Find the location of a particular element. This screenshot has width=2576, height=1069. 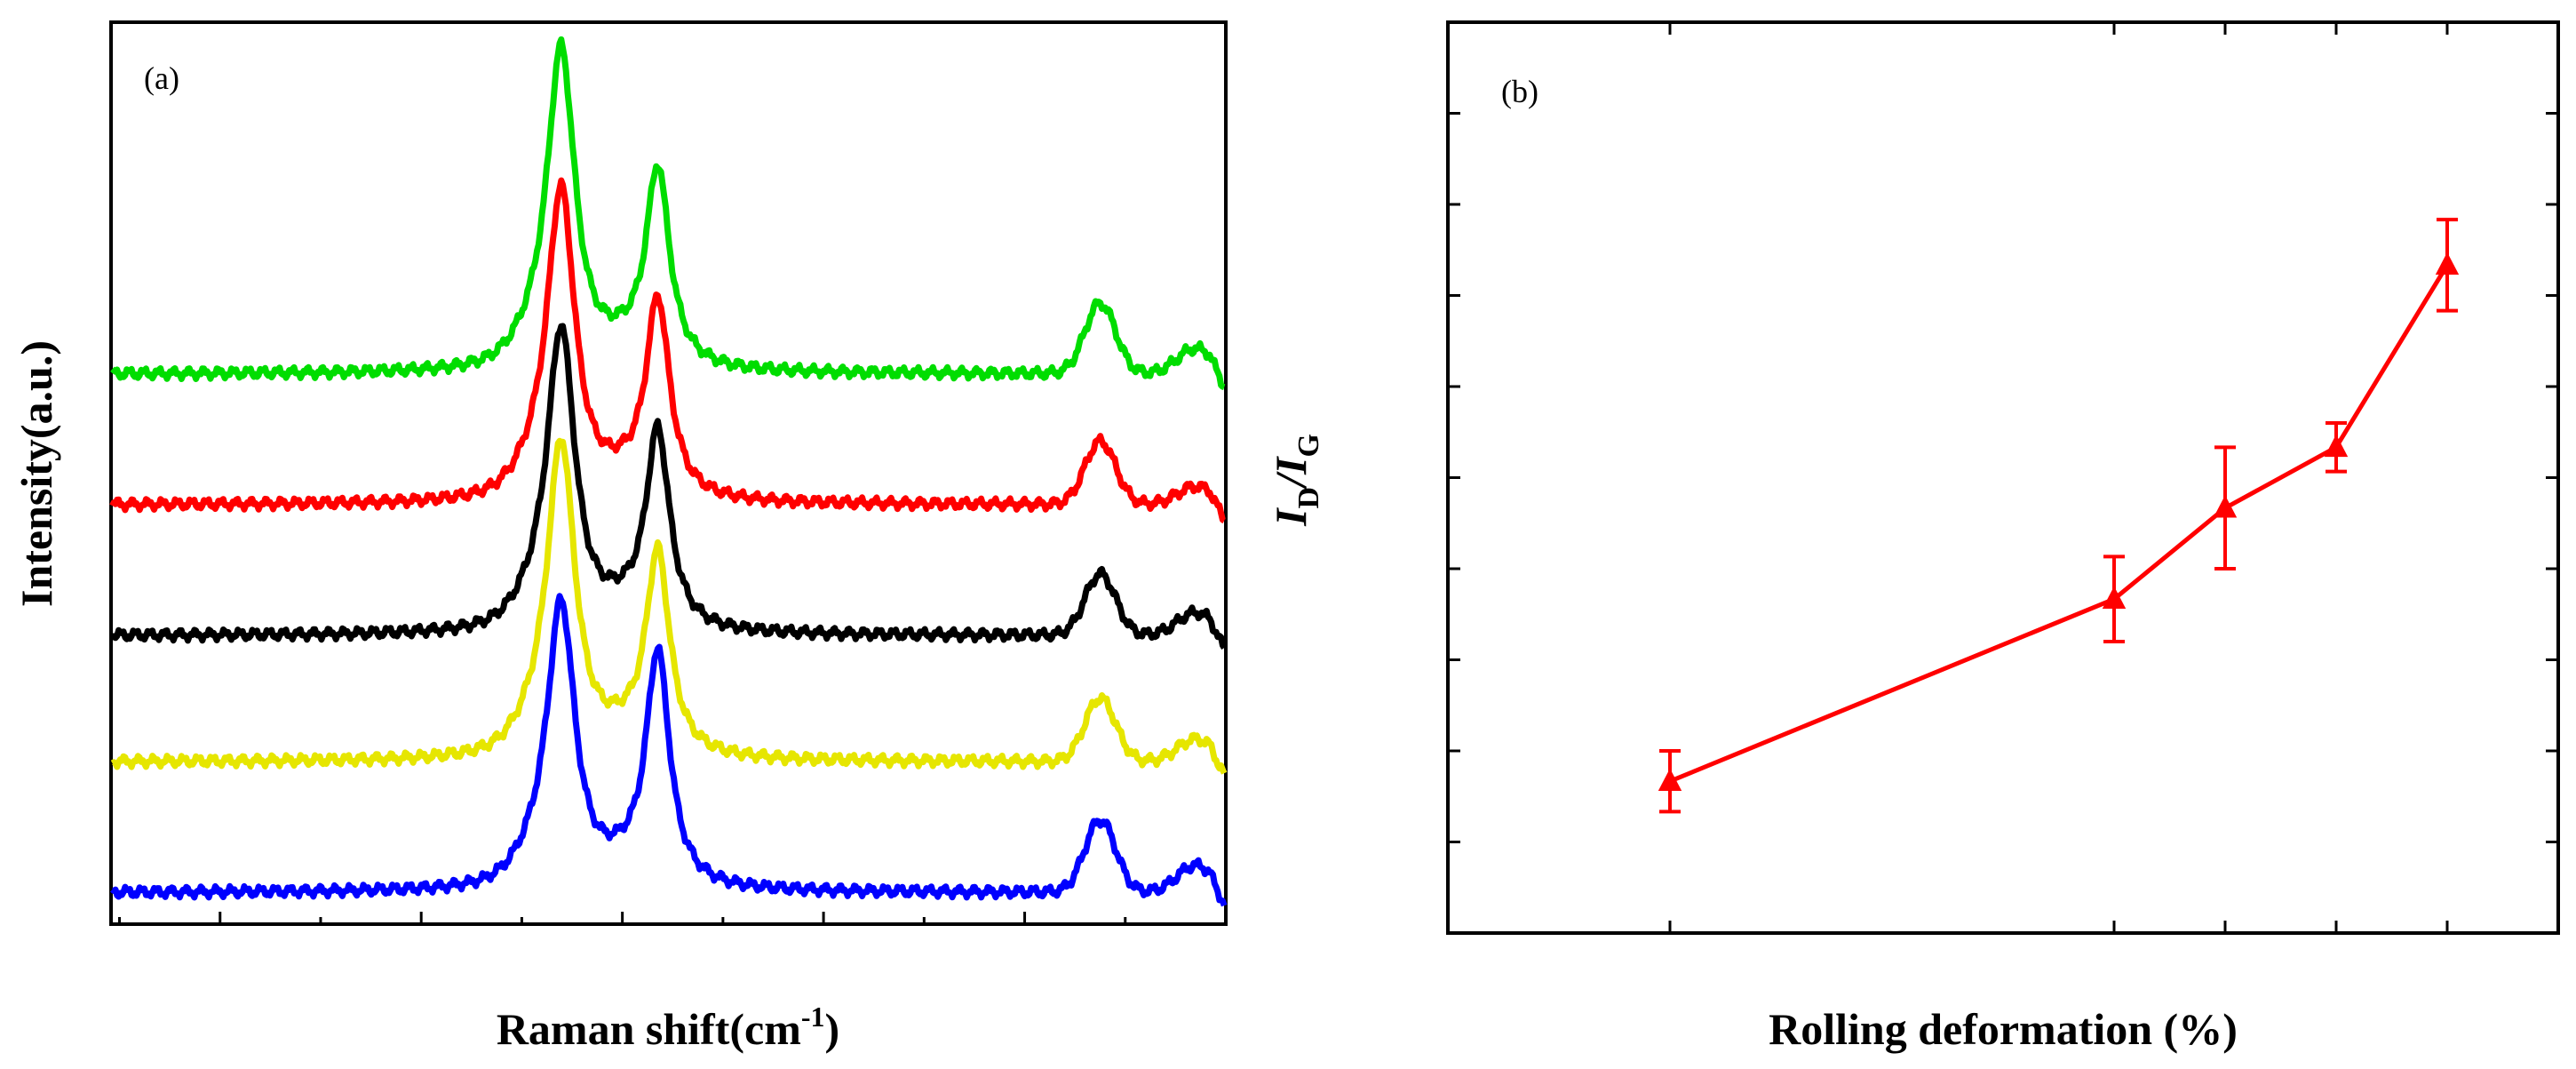

panel-a-x-axis-title: Raman shift(cm-1) is located at coordinates (668, 1027).